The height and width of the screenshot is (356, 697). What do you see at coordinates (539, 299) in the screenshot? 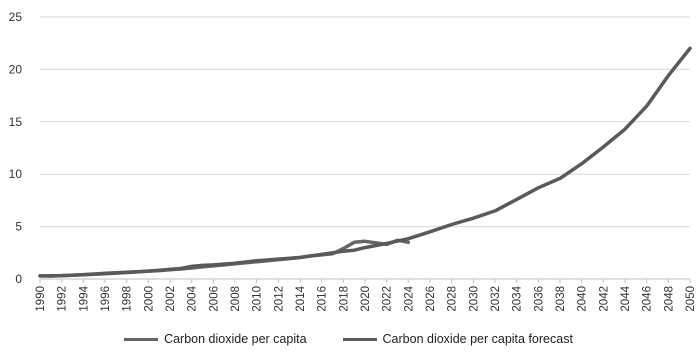
I see `x-tick-label-2036: 2036` at bounding box center [539, 299].